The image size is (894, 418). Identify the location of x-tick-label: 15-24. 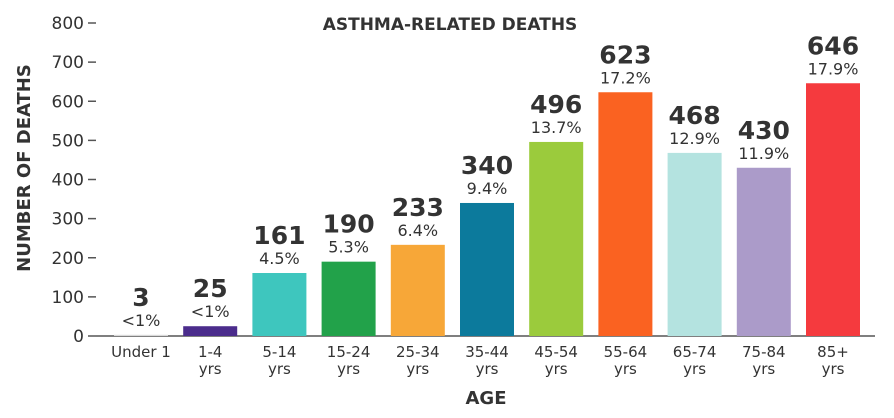
(349, 352).